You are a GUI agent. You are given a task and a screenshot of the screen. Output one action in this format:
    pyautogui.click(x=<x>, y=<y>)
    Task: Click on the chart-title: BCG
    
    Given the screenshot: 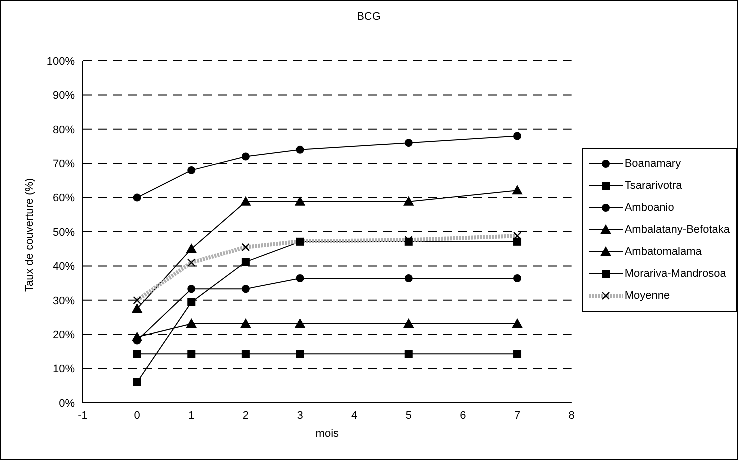 What is the action you would take?
    pyautogui.click(x=369, y=17)
    